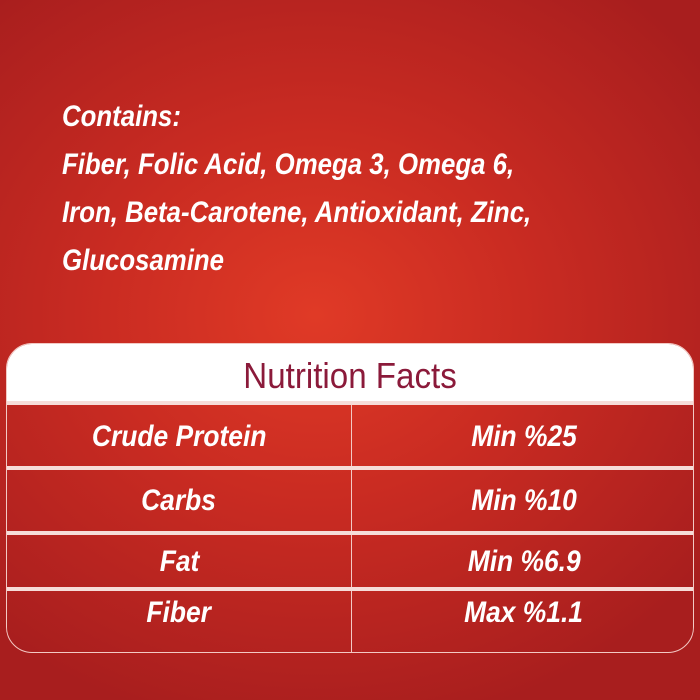  I want to click on nutrition-facts-title: Nutrition Facts, so click(350, 373).